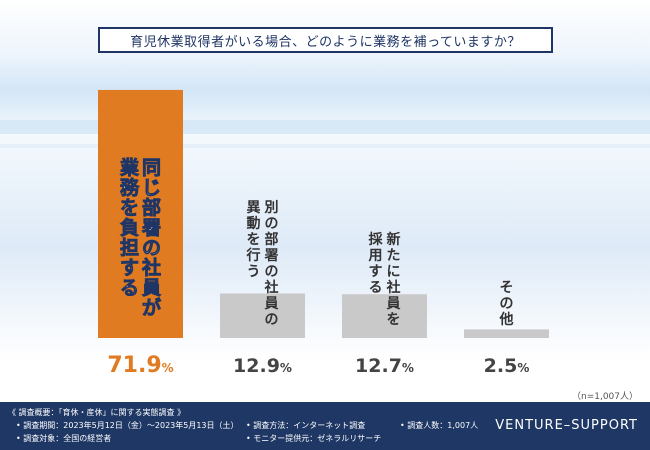 This screenshot has width=650, height=450. I want to click on survey-period: • 調査期間：2023年5月12日（金）〜2023年5月13日（土）, so click(127, 425).